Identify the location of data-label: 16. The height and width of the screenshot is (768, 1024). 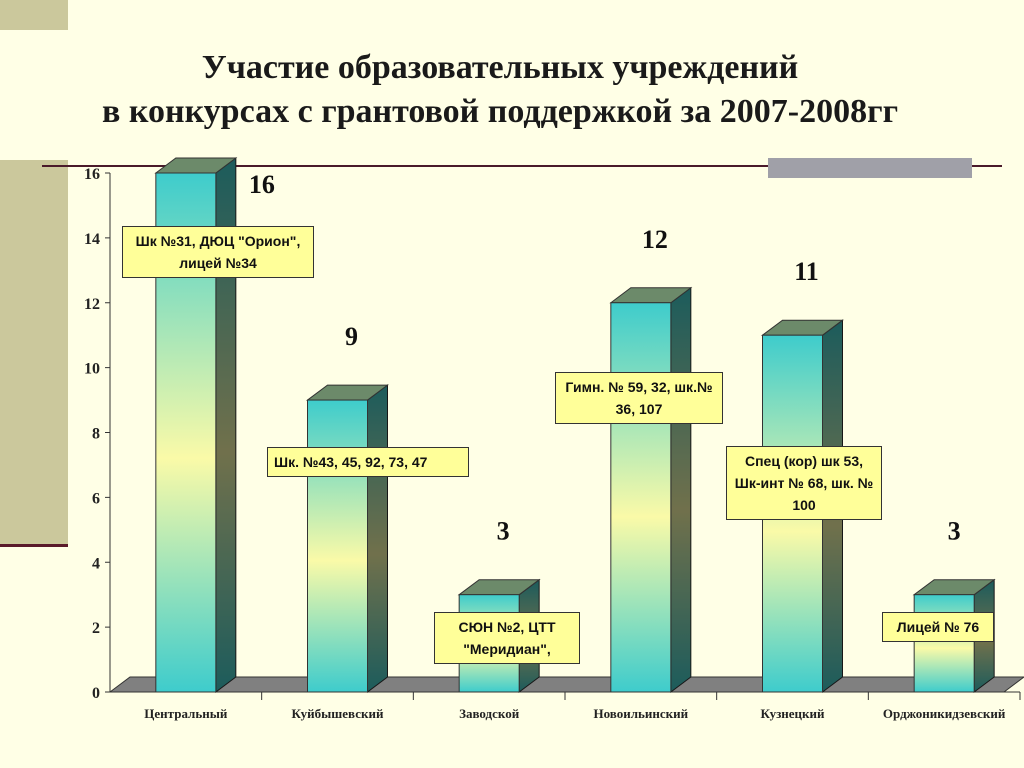
(262, 184).